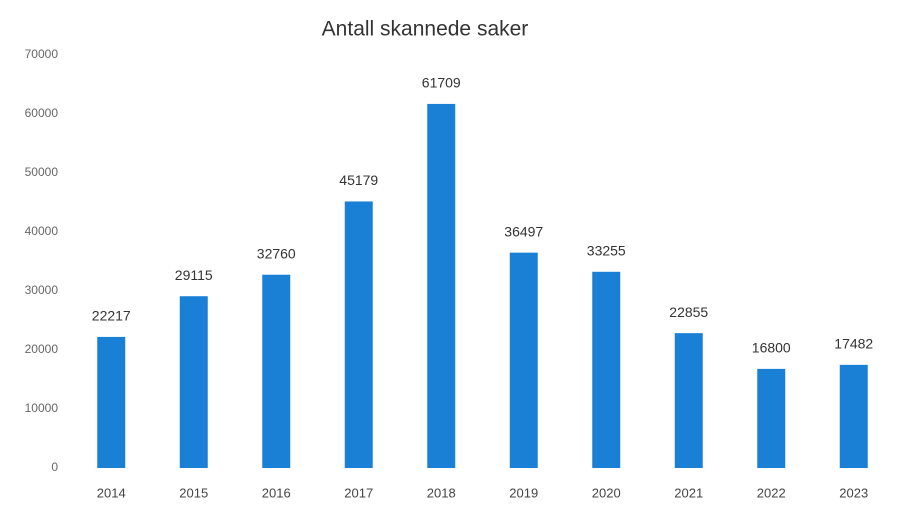 This screenshot has height=517, width=901. What do you see at coordinates (54, 467) in the screenshot?
I see `y-tick-label: 0` at bounding box center [54, 467].